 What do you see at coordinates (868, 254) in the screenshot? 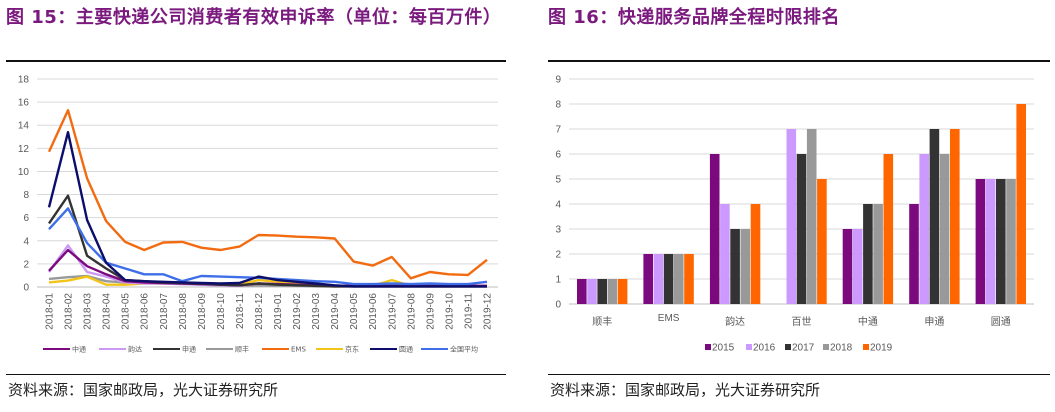
I see `bar-2017-中通` at bounding box center [868, 254].